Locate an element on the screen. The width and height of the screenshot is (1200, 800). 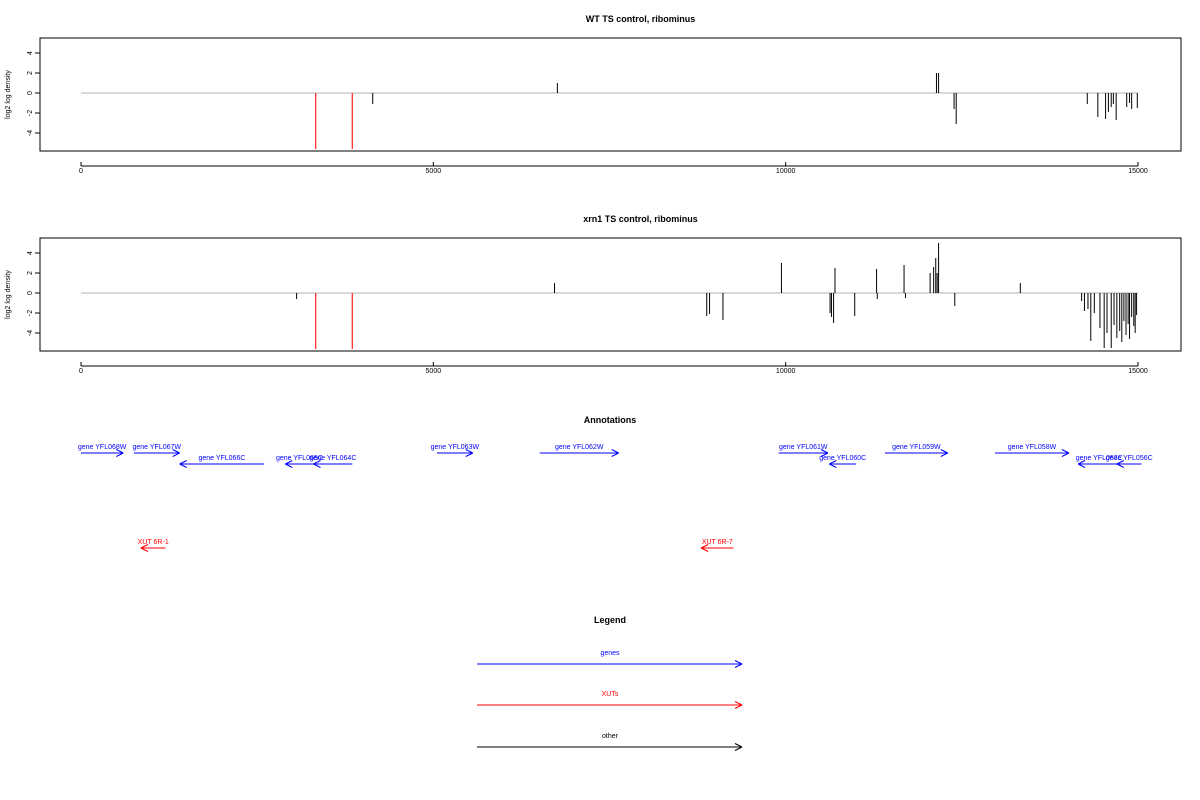
annotation-feature: gene YFL059W is located at coordinates (916, 450).